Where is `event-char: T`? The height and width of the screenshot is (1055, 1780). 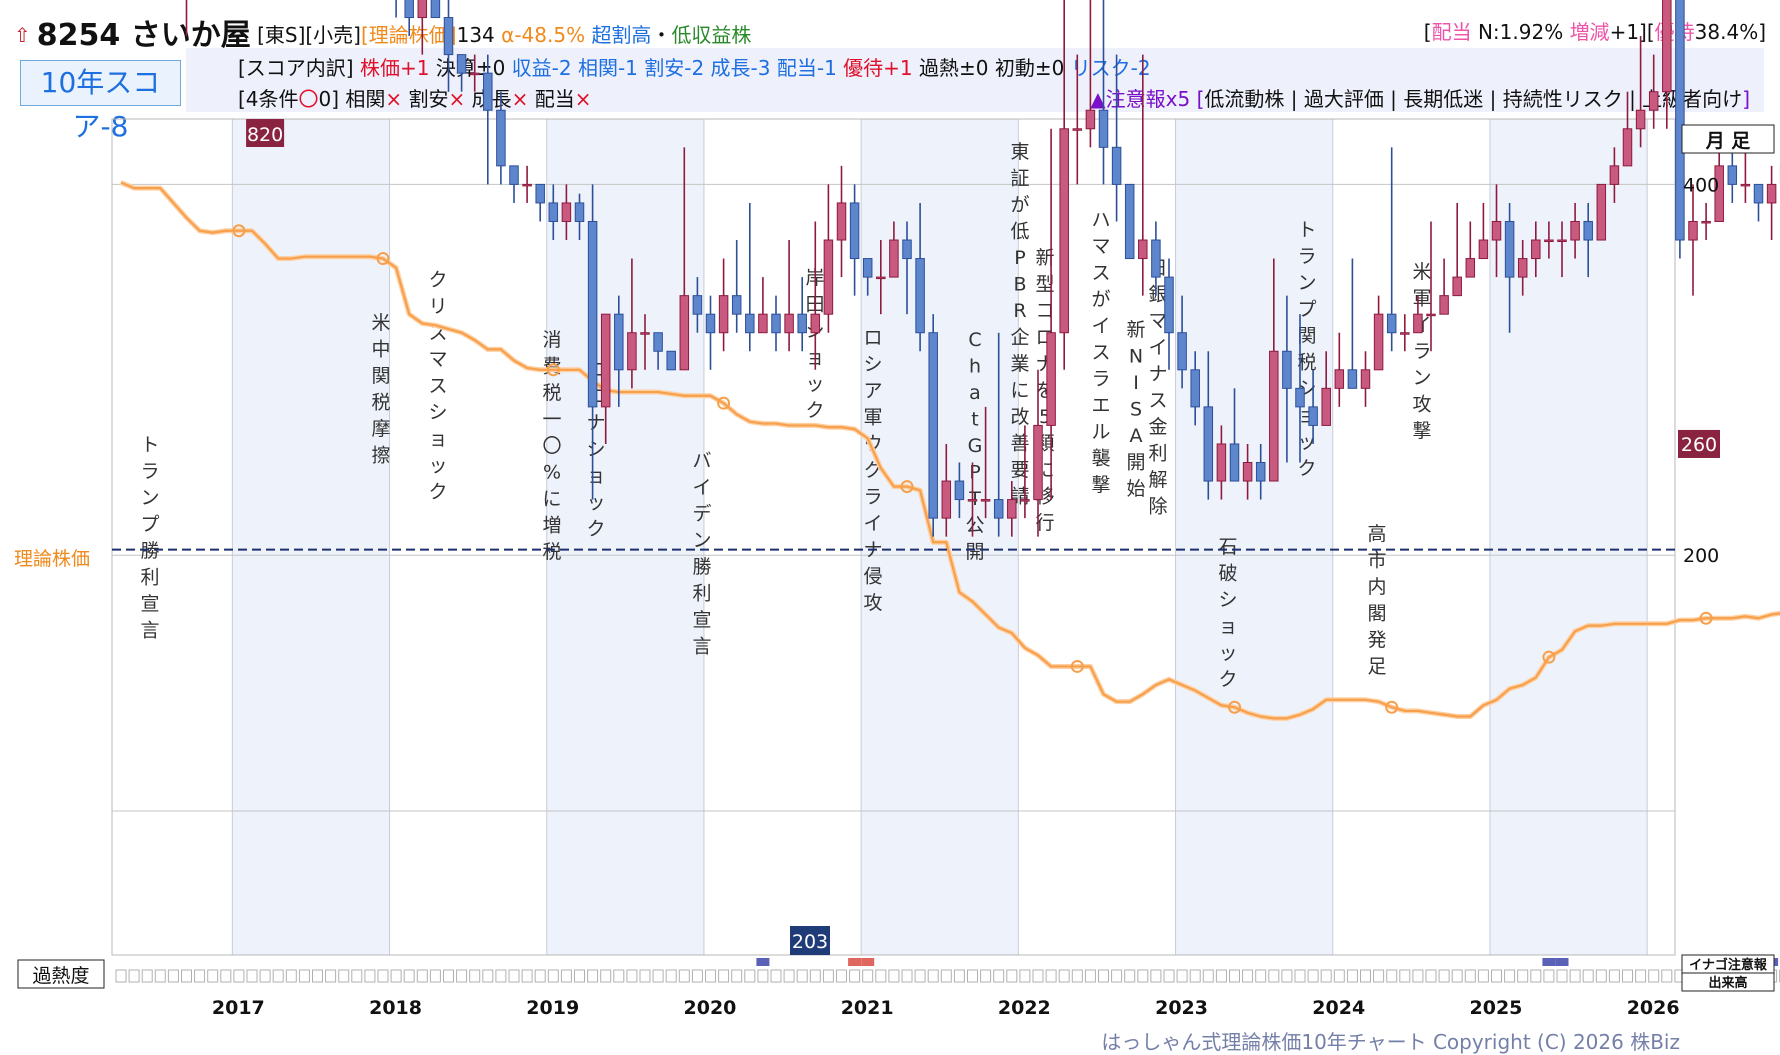
event-char: T is located at coordinates (974, 499).